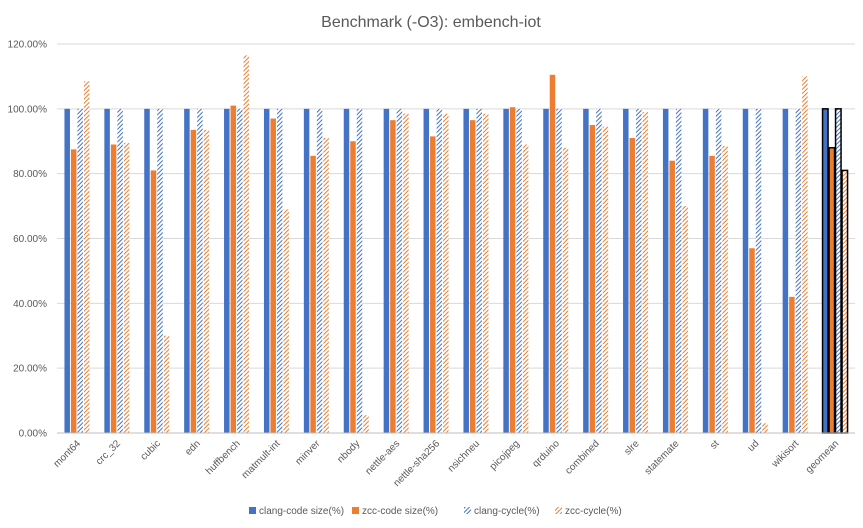  What do you see at coordinates (307, 452) in the screenshot?
I see `x-tick-label: minver` at bounding box center [307, 452].